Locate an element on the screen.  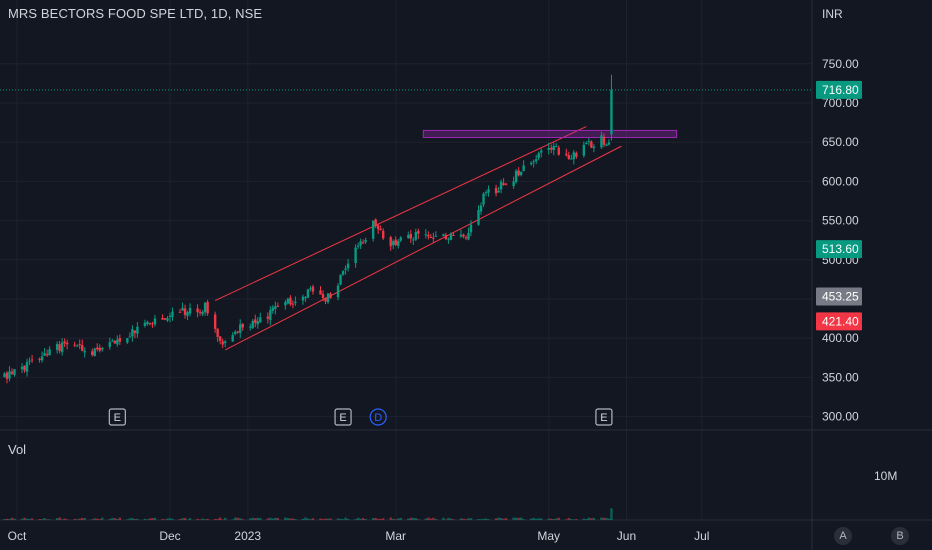
price-tick-label: 550.00 is located at coordinates (840, 221).